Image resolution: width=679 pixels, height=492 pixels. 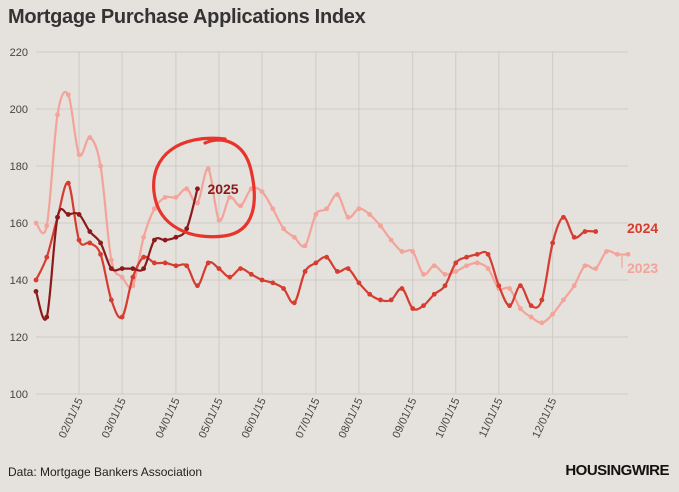 I want to click on x-tick-label: 06/01/15, so click(x=254, y=418).